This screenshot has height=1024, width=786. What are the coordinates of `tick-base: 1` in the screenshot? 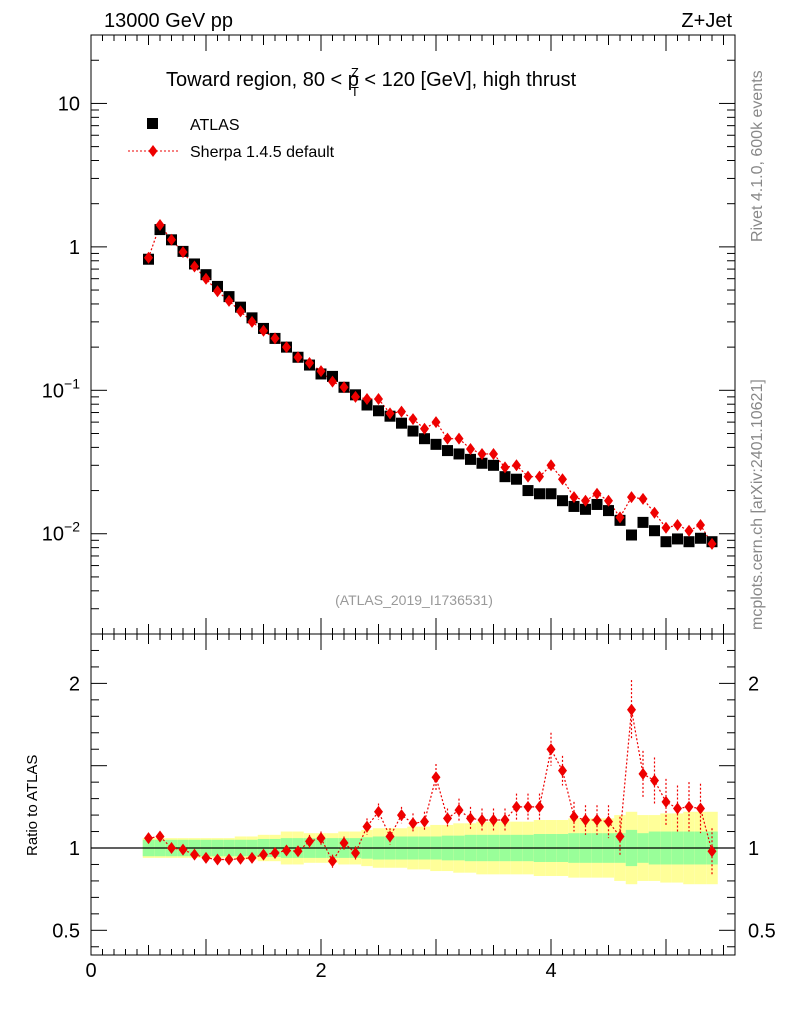 It's located at (74, 248).